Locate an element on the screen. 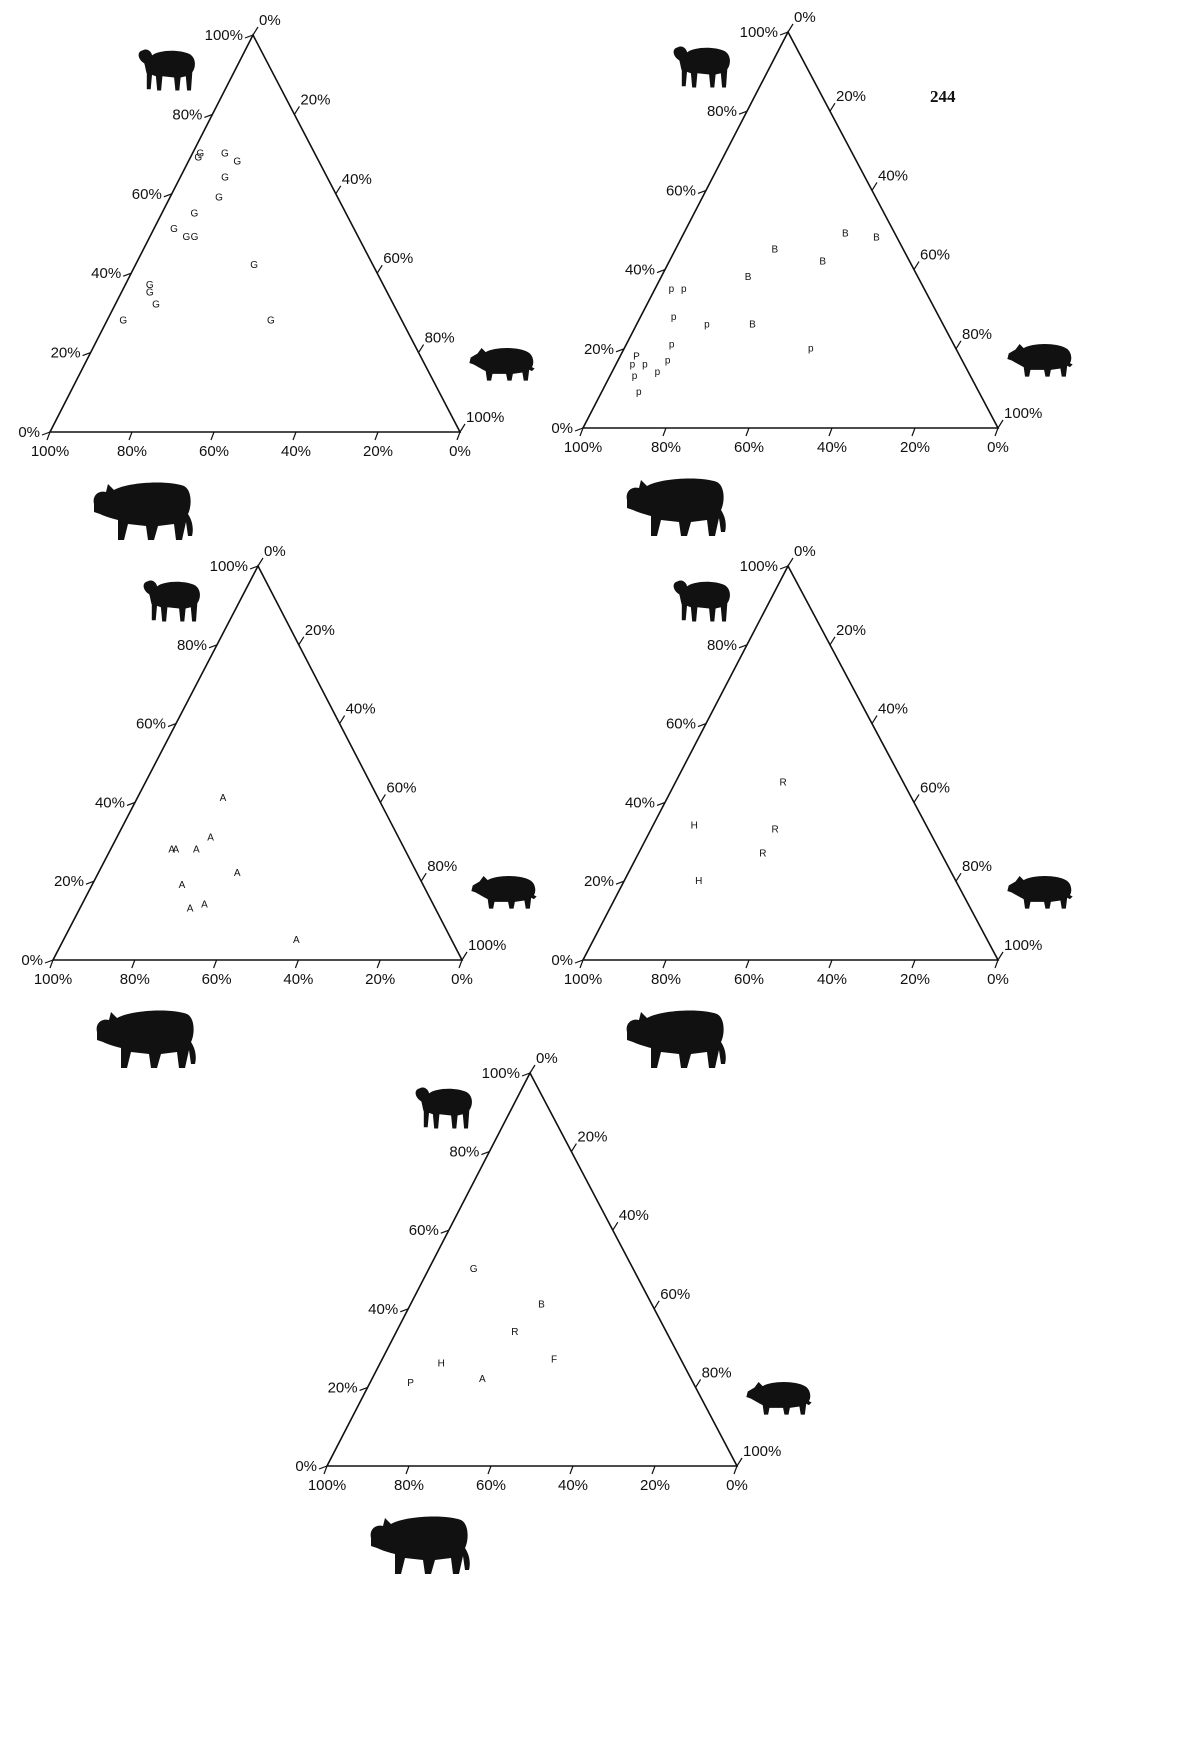 This screenshot has height=1738, width=1186. triangle is located at coordinates (790, 762).